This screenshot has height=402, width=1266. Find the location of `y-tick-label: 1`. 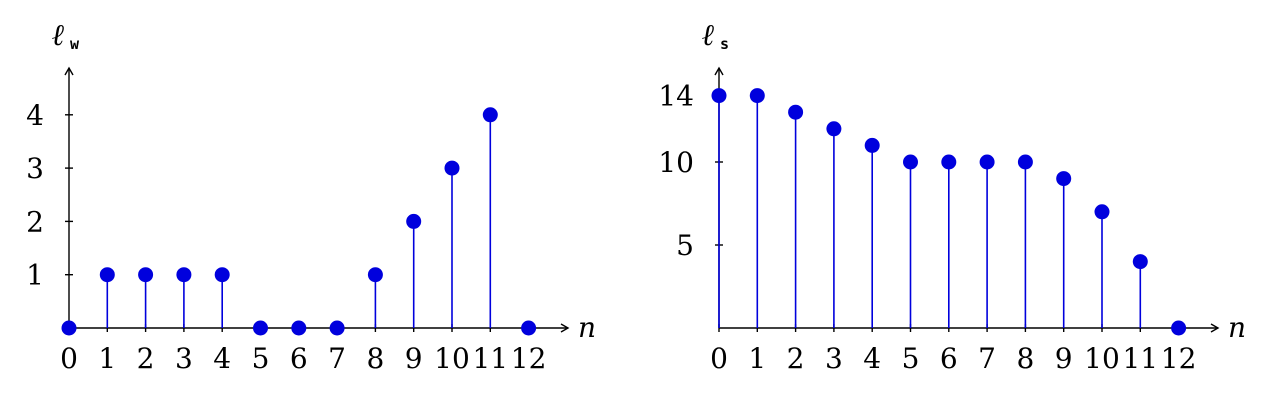

y-tick-label: 1 is located at coordinates (35, 275).